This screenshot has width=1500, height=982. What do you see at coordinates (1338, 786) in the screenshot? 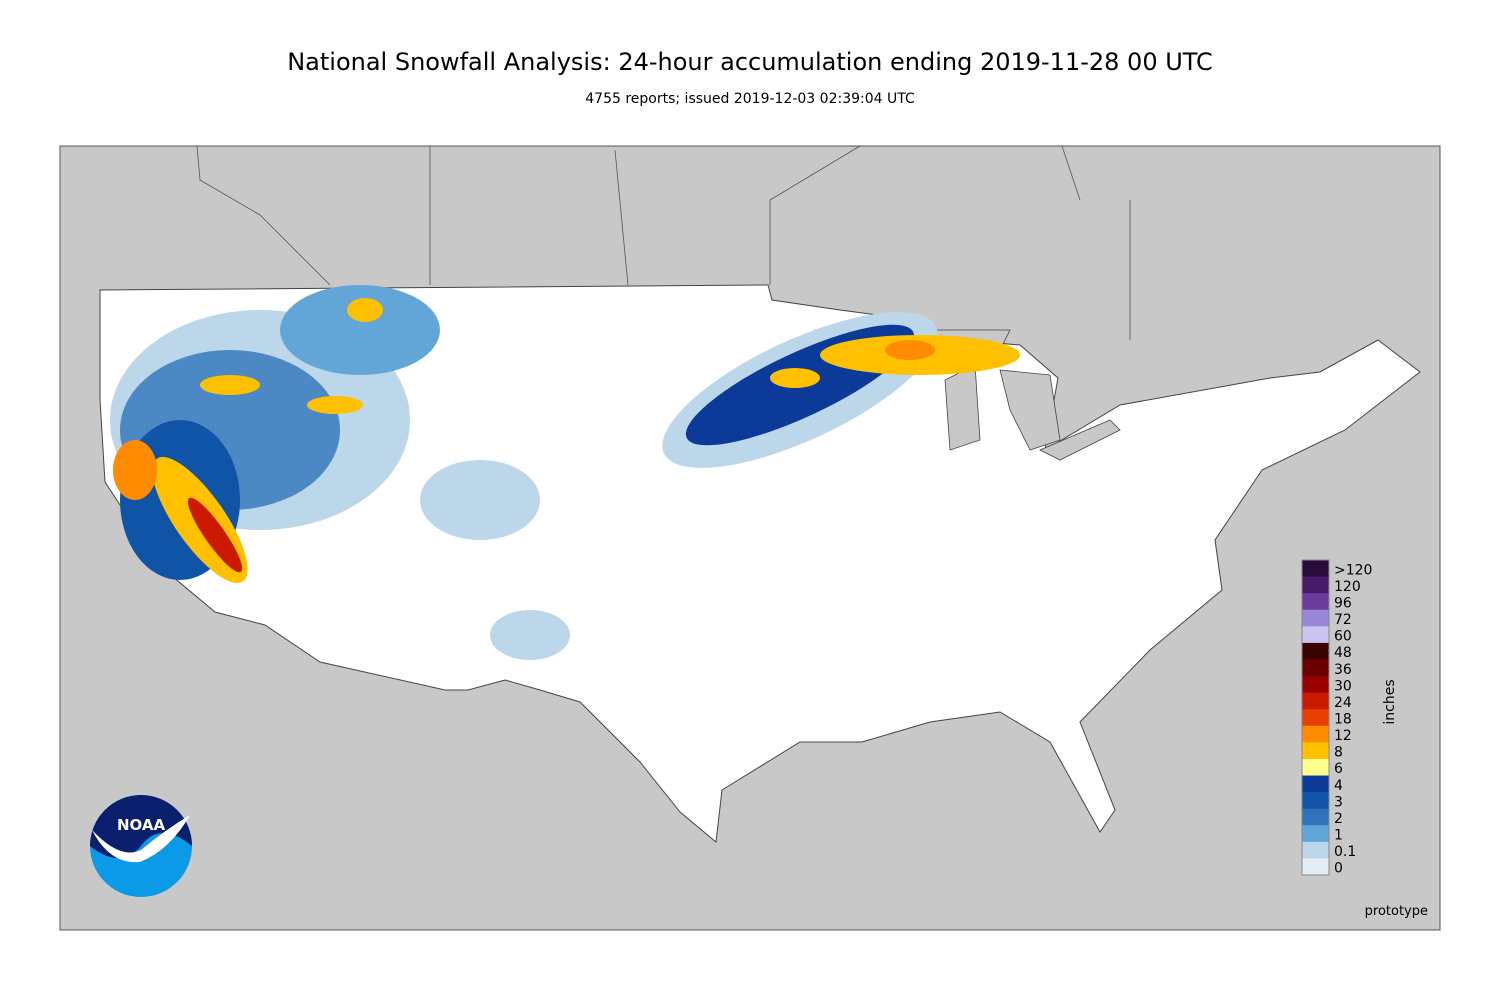
I see `legend-label: 4` at bounding box center [1338, 786].